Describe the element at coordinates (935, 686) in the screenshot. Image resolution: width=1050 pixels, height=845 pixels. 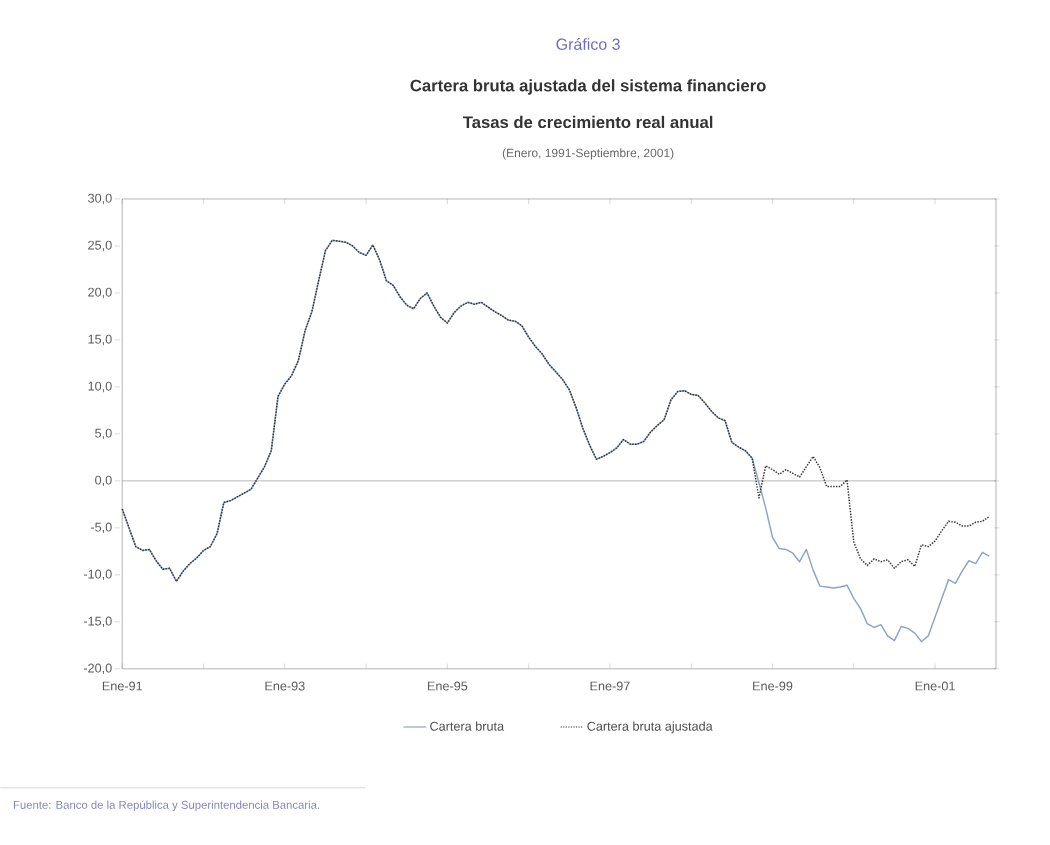
I see `x-tick-label: Ene-01` at that location.